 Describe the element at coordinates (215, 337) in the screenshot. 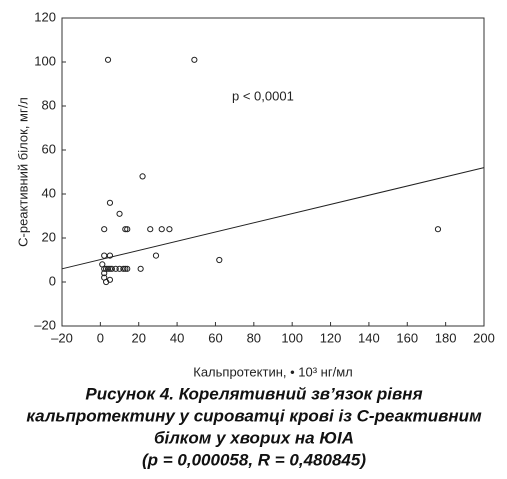

I see `x-tick-label: 60` at that location.